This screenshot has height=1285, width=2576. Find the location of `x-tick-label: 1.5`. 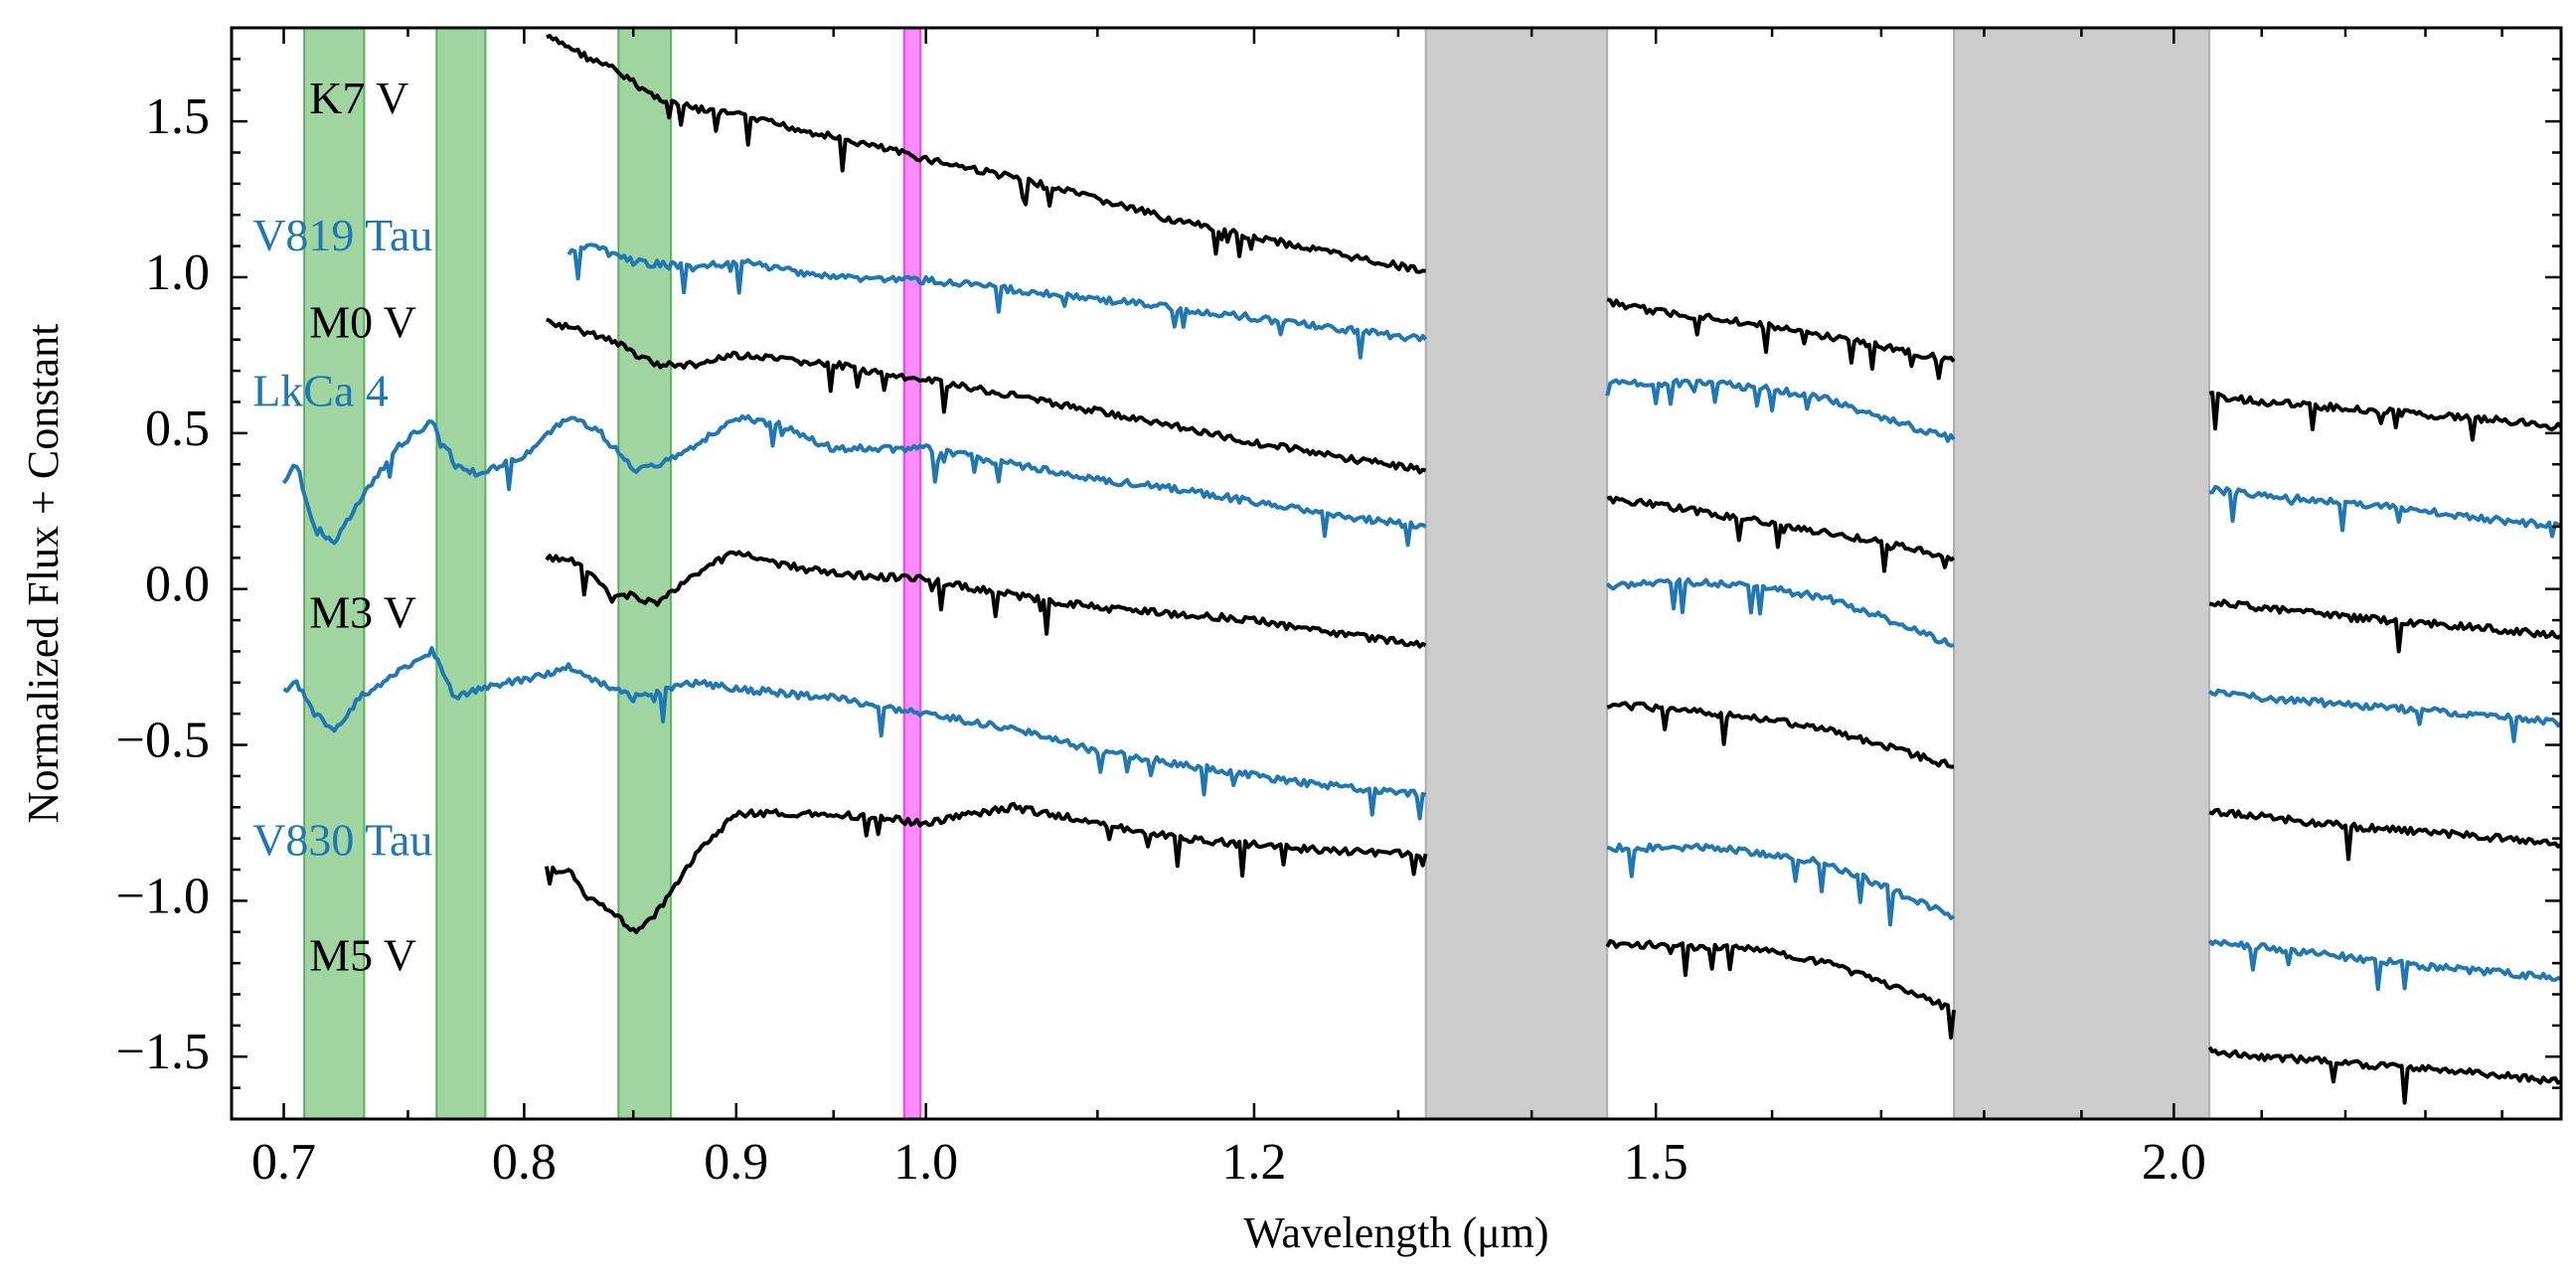

x-tick-label: 1.5 is located at coordinates (1656, 1162).